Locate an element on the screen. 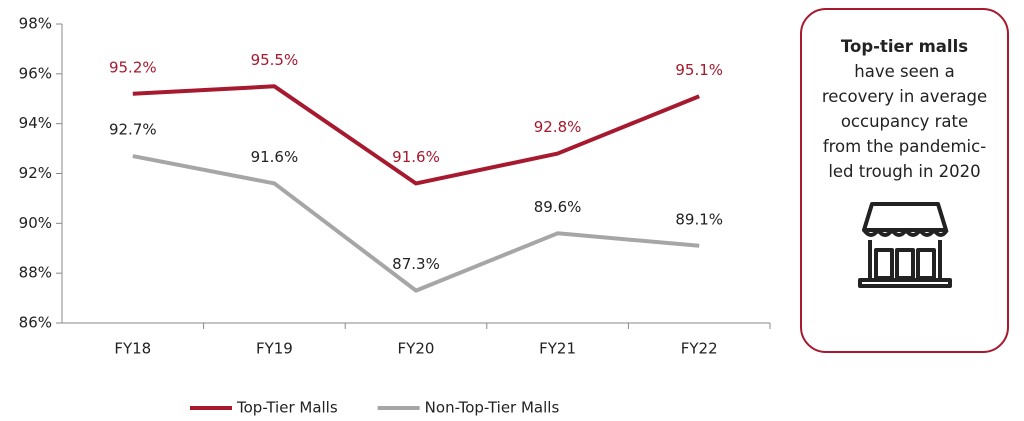  x-tick-label: FY21 is located at coordinates (557, 349).